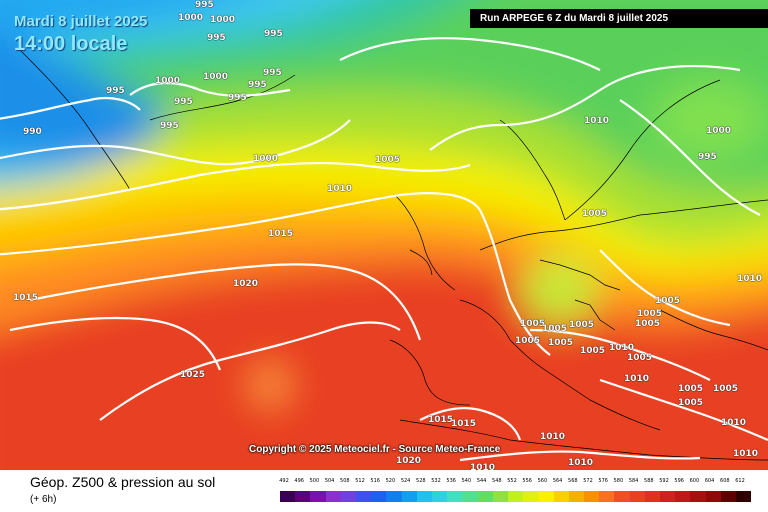  I want to click on scale-tick-label: 600, so click(694, 481).